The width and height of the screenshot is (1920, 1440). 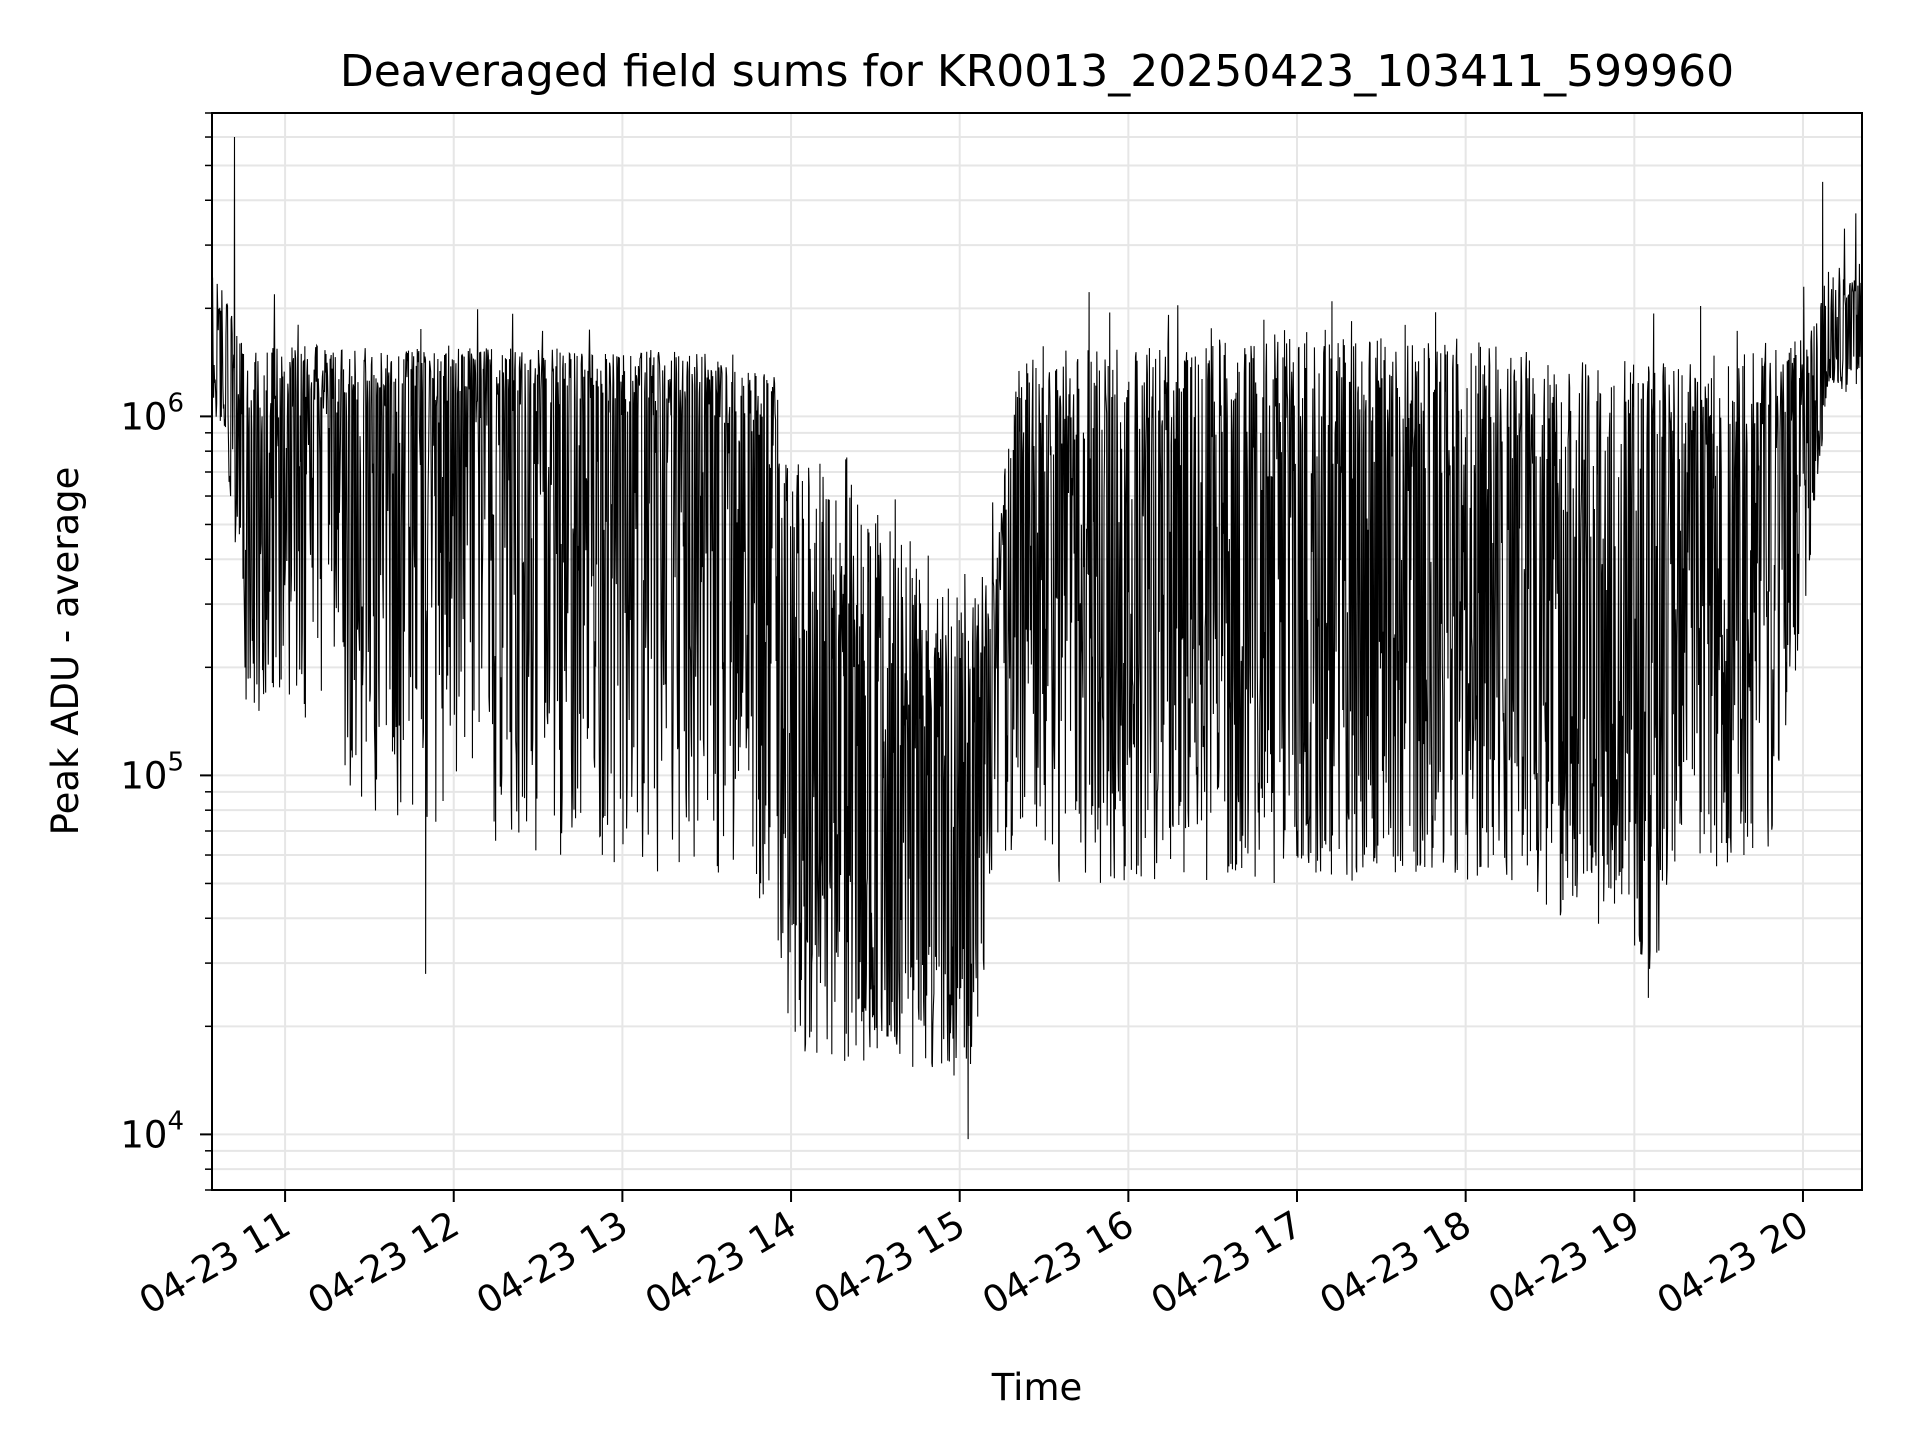 What do you see at coordinates (65, 651) in the screenshot?
I see `y-axis-label: Peak ADU - average` at bounding box center [65, 651].